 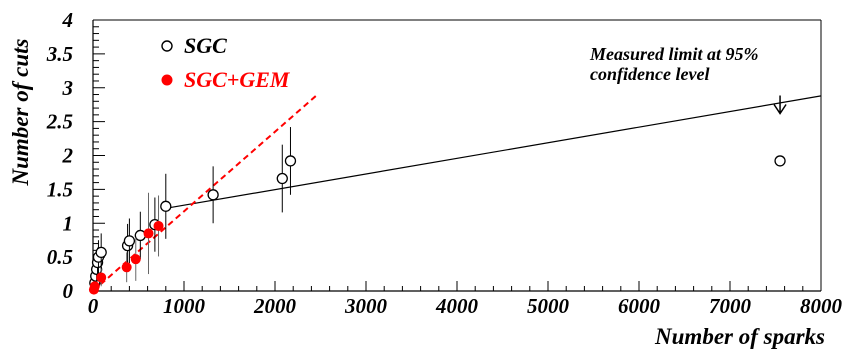 I want to click on y-tick-label: 0.5, so click(x=60, y=257).